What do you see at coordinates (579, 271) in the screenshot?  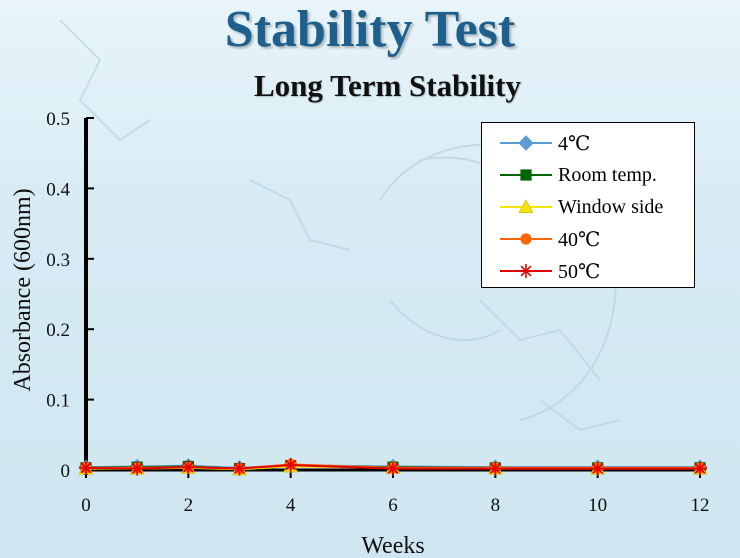 I see `legend-label: 50℃` at bounding box center [579, 271].